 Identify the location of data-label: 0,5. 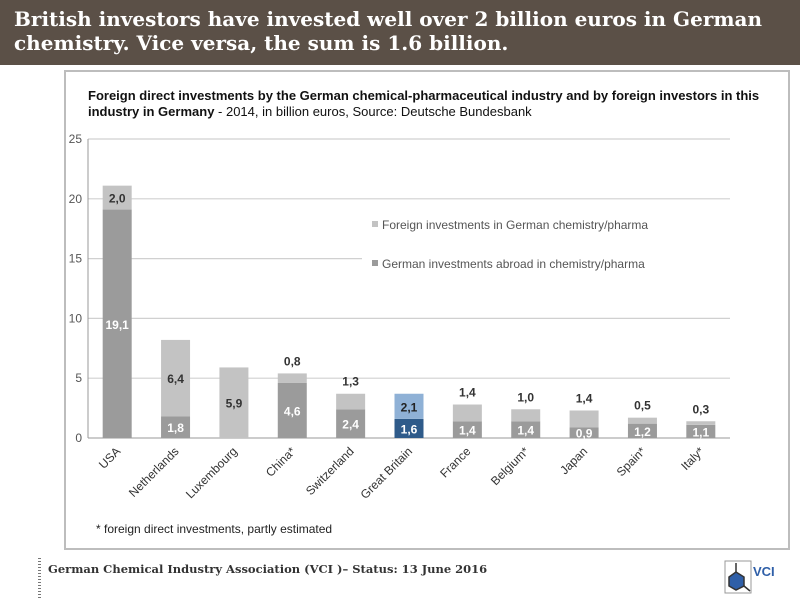
(642, 406).